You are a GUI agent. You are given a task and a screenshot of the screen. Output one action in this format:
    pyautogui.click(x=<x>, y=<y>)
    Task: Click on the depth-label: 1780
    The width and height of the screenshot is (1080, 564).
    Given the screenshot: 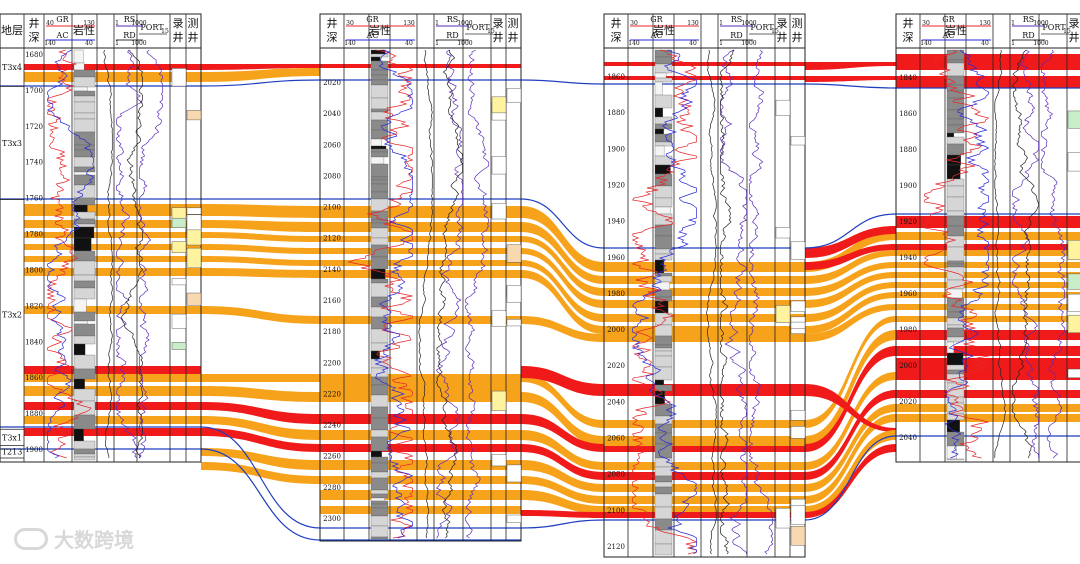 What is the action you would take?
    pyautogui.click(x=34, y=235)
    